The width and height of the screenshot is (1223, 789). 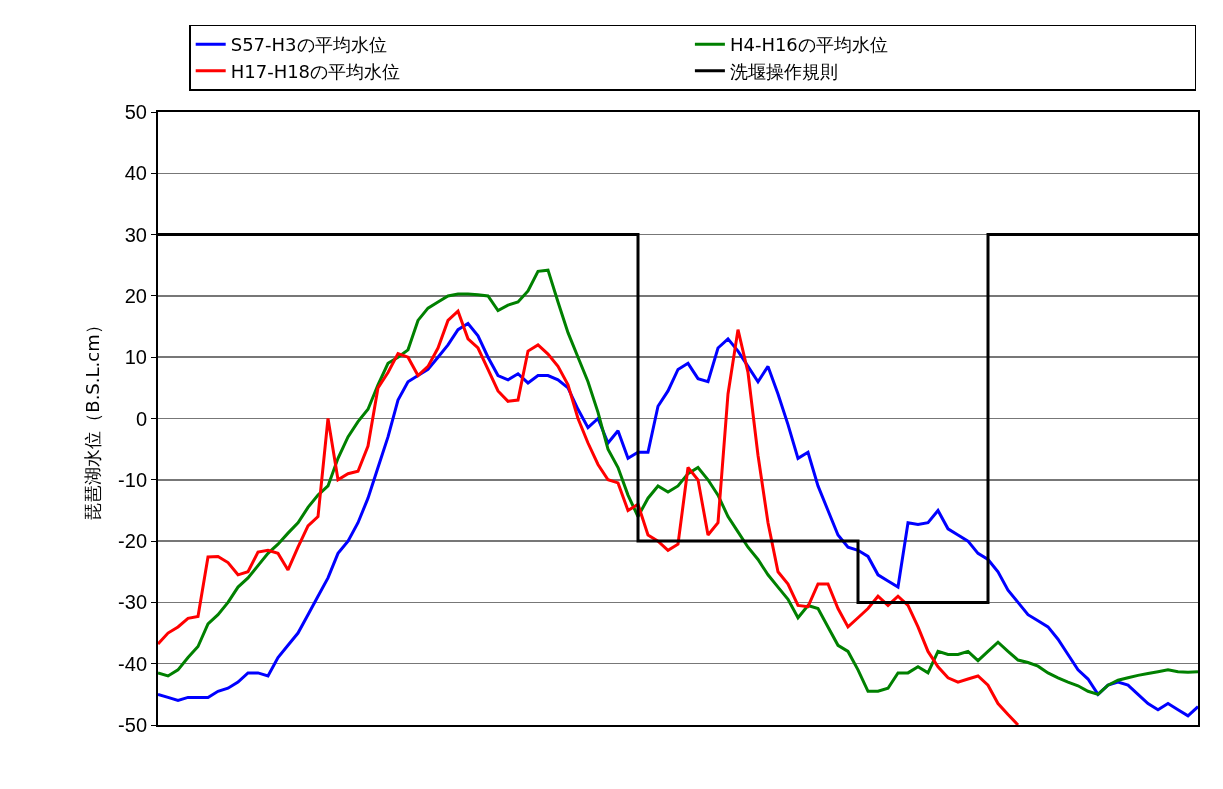 I want to click on y-tick-label: 30, so click(x=135, y=234).